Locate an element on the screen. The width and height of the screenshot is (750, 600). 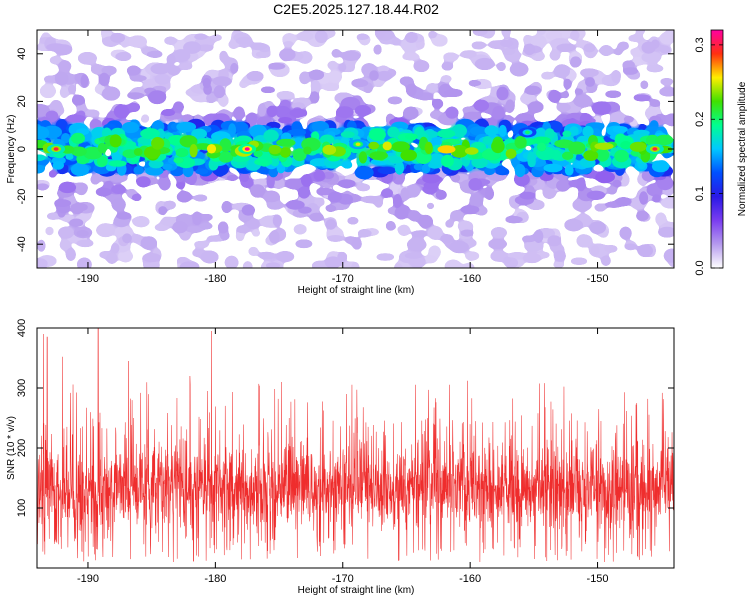
heatmap-xtick-label: -160 is located at coordinates (470, 279).